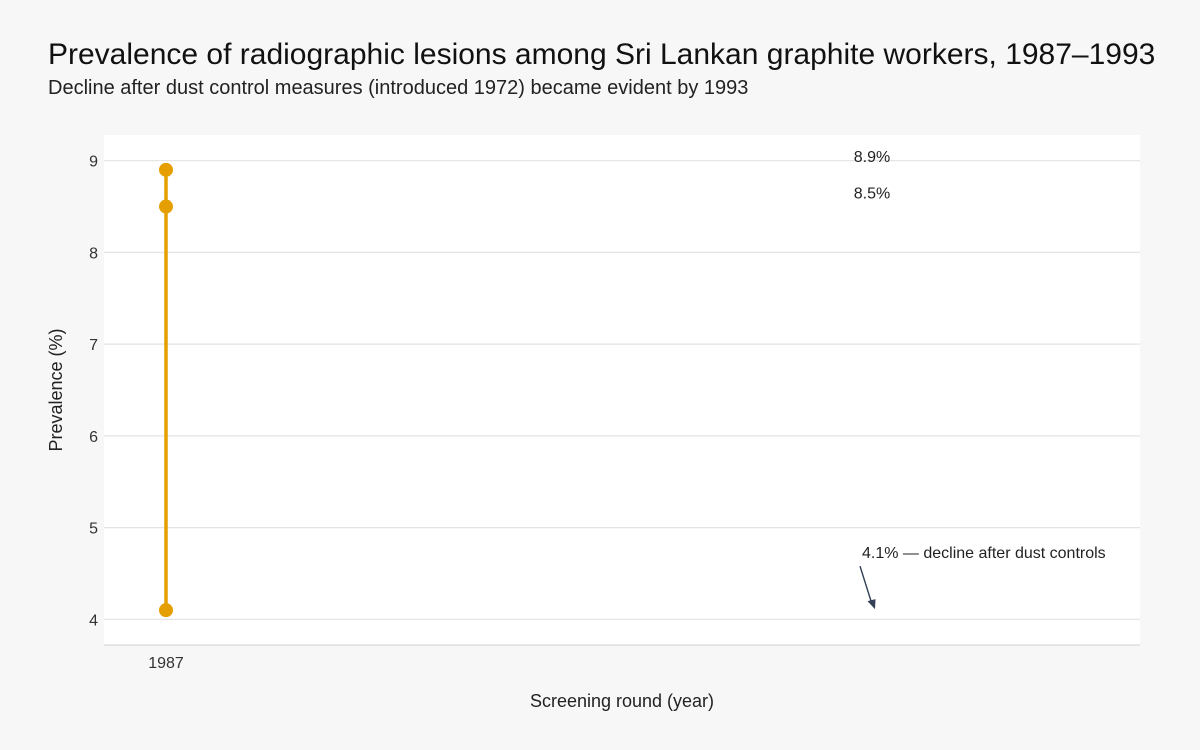  Describe the element at coordinates (872, 157) in the screenshot. I see `data-label: 8.9%` at that location.